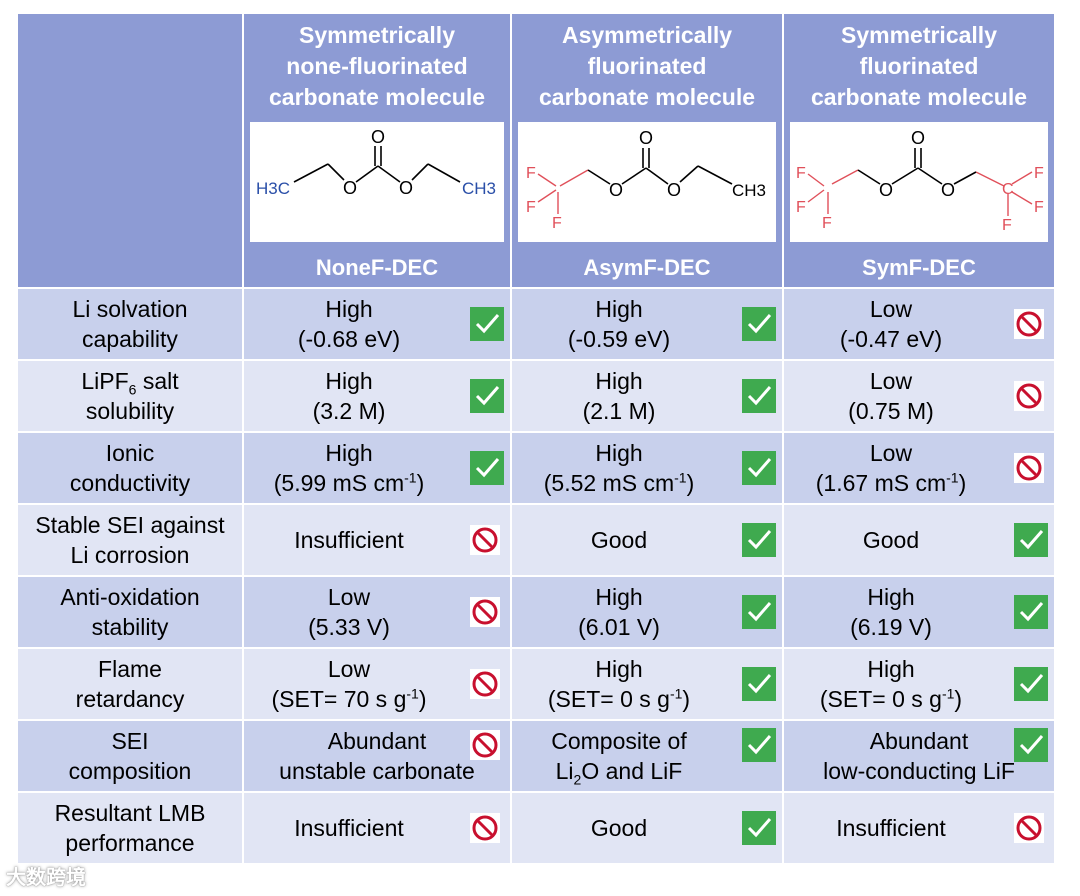 This screenshot has height=896, width=1080. Describe the element at coordinates (130, 324) in the screenshot. I see `row-label: Li solvation capability` at that location.